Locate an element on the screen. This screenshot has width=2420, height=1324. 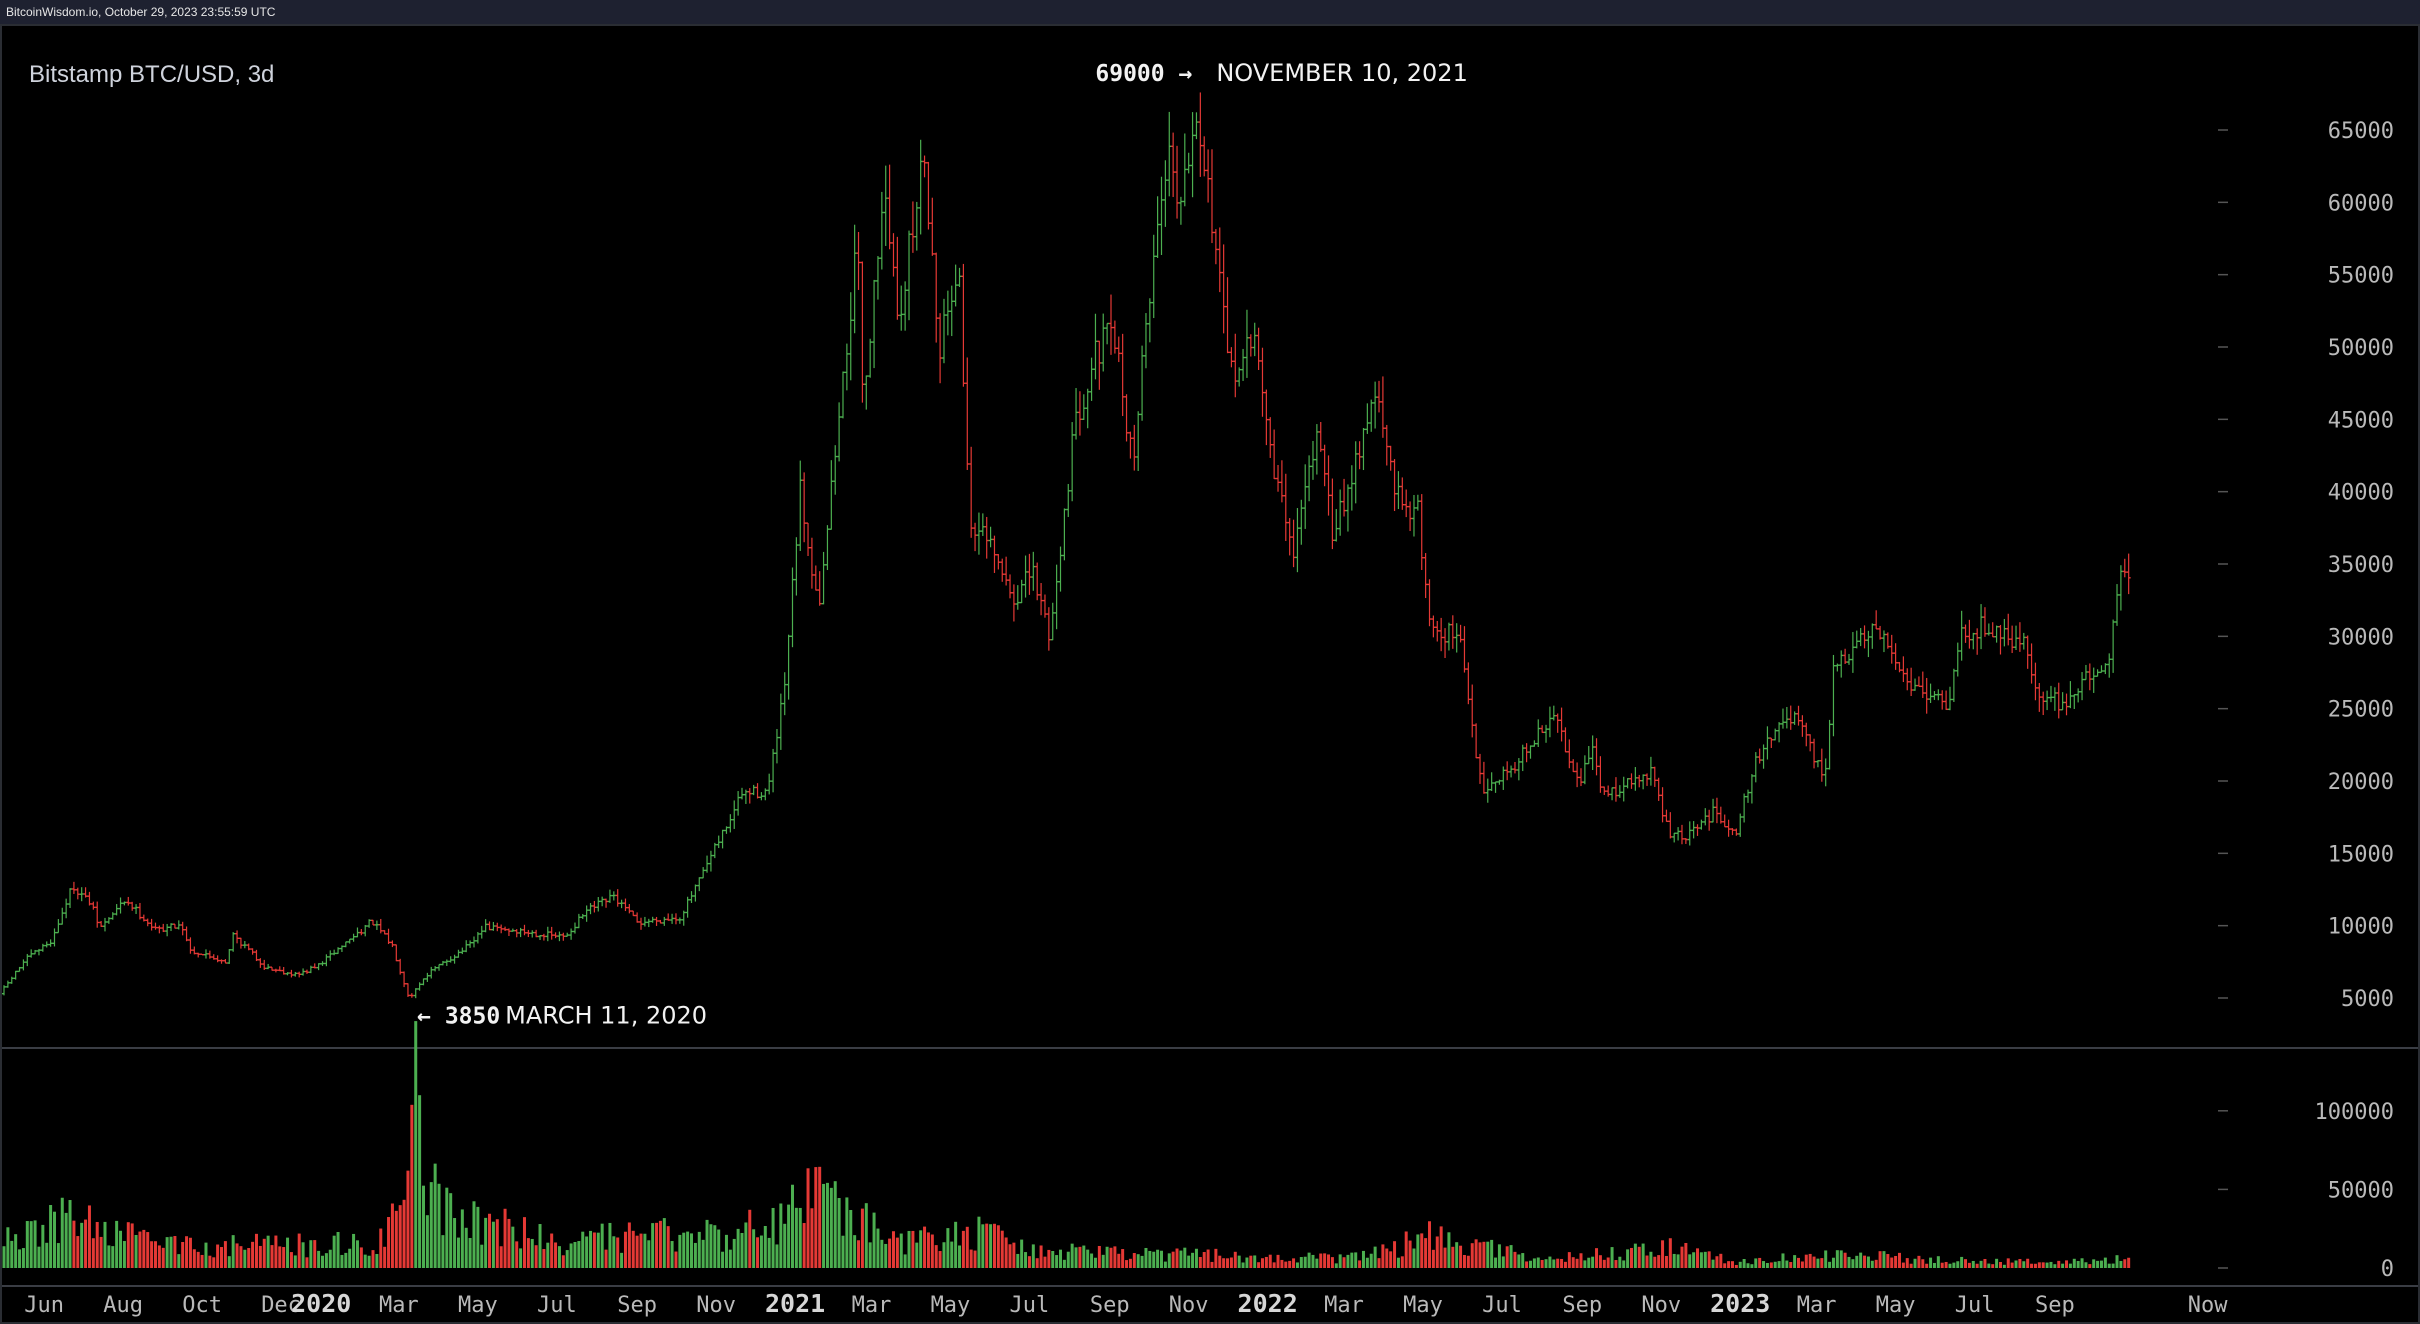
time-tick-label: Jul is located at coordinates (1030, 1305).